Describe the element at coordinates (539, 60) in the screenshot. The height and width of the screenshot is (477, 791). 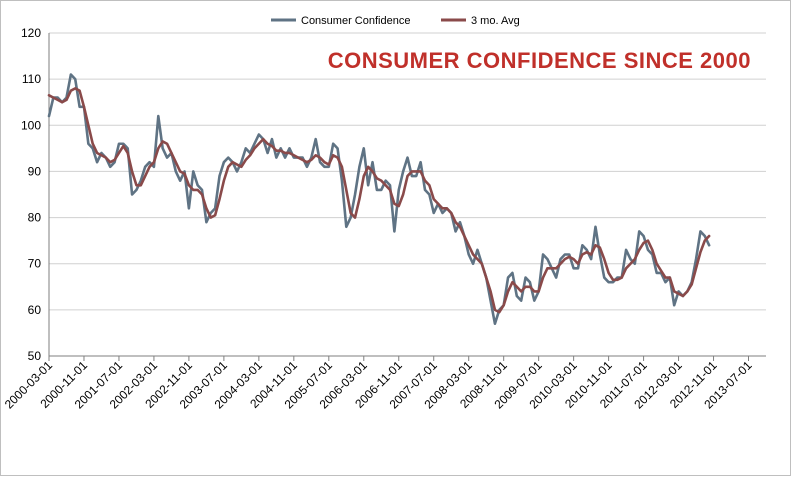
I see `chart-title: CONSUMER CONFIDENCE SINCE 2000` at that location.